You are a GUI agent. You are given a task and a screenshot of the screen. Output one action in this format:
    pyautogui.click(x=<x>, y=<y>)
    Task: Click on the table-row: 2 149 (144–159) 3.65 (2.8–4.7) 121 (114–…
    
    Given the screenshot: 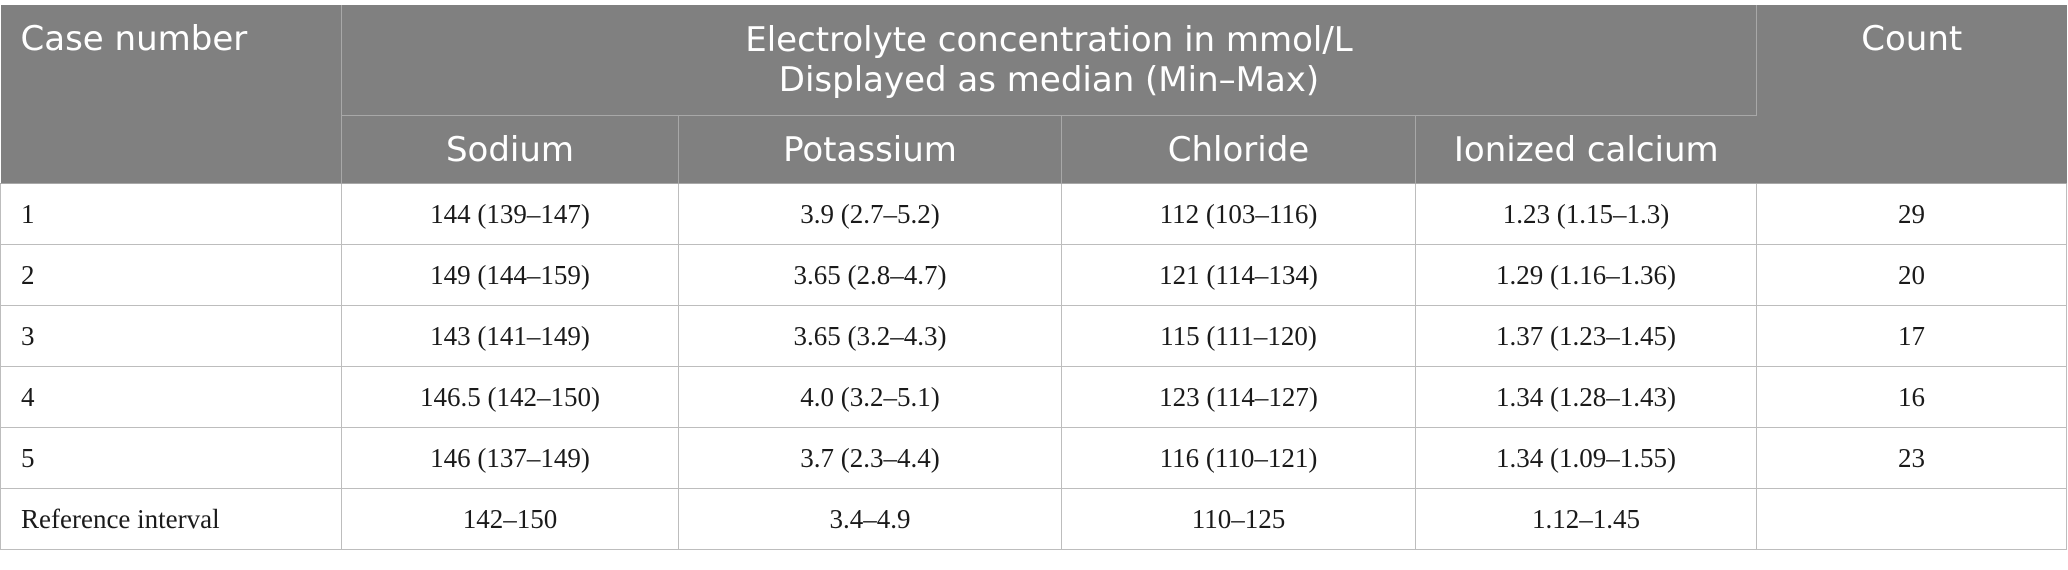 What is the action you would take?
    pyautogui.click(x=1034, y=275)
    